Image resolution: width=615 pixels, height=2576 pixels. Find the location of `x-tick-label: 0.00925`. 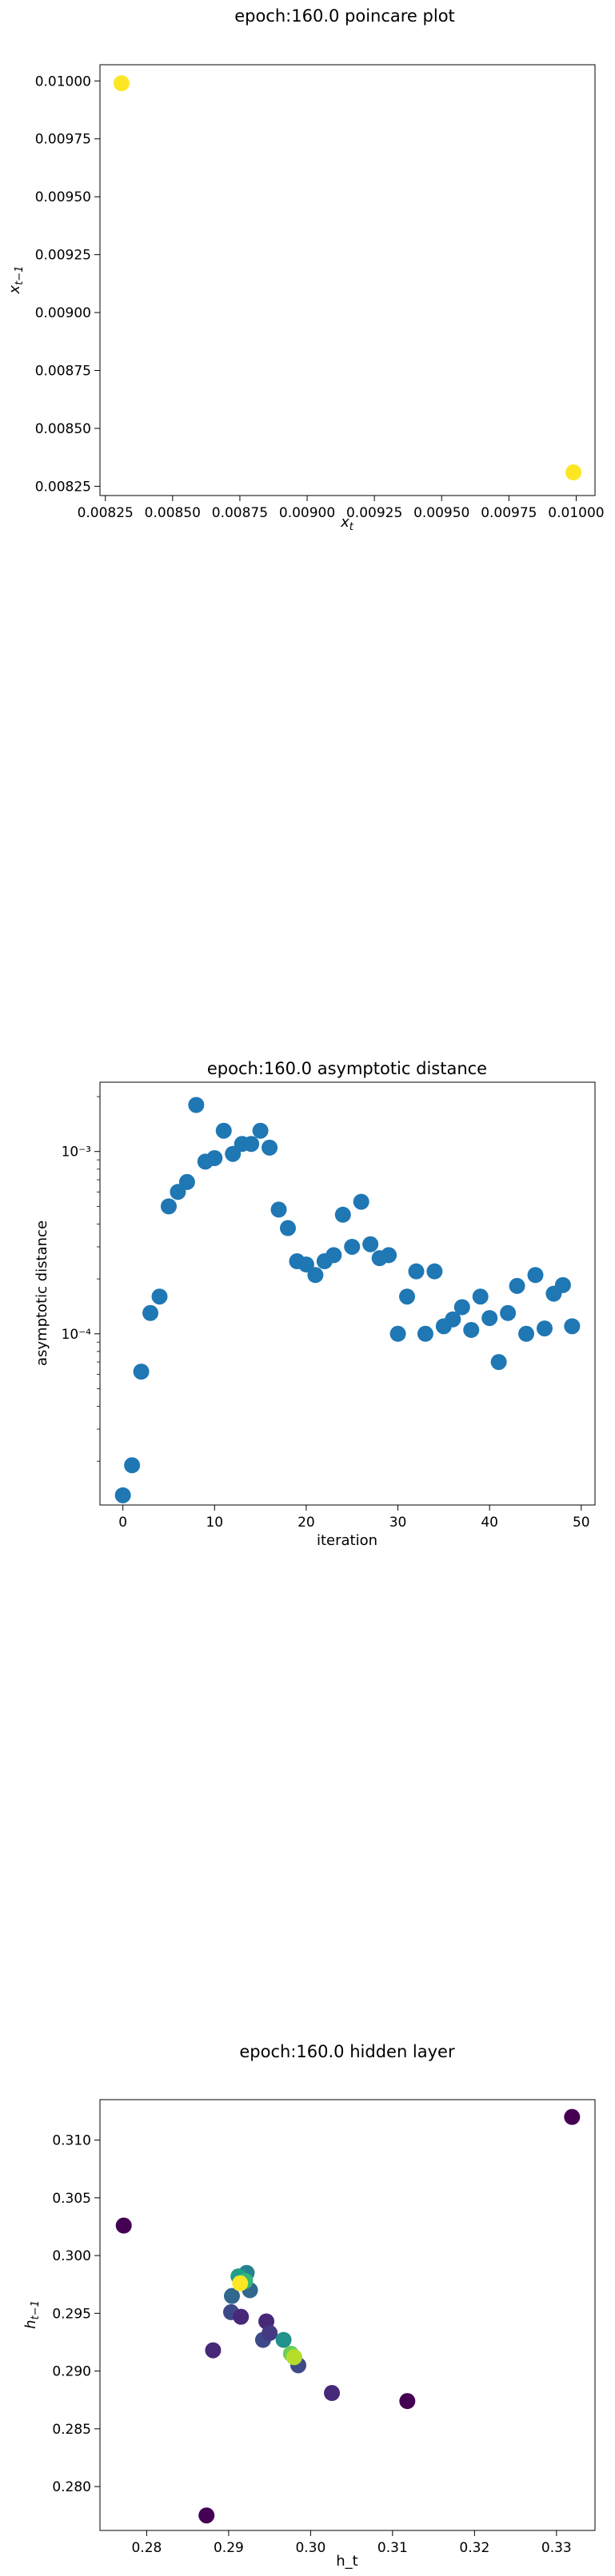

x-tick-label: 0.00925 is located at coordinates (374, 513).